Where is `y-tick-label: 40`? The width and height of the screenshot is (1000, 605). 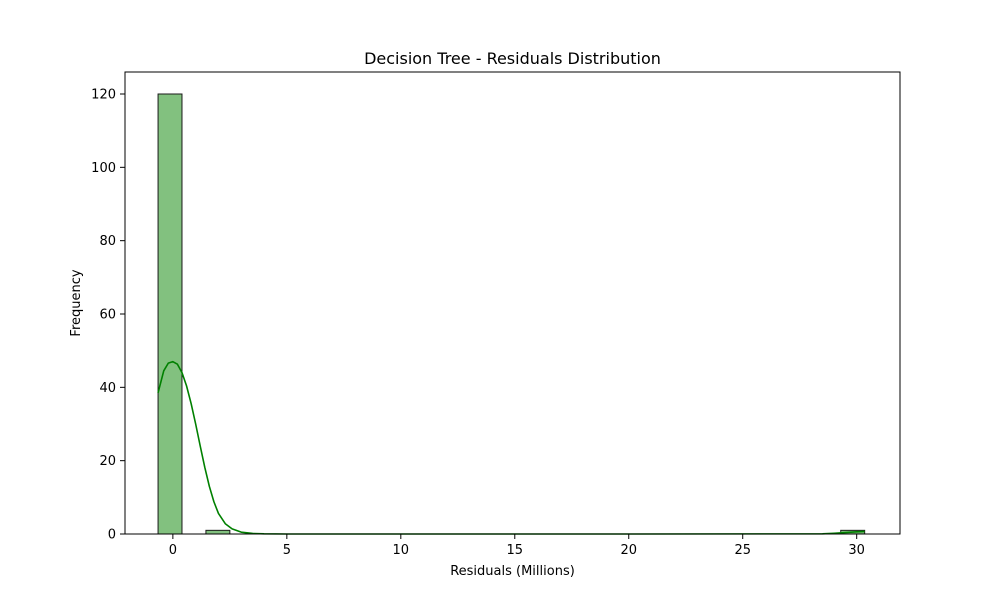 y-tick-label: 40 is located at coordinates (107, 388).